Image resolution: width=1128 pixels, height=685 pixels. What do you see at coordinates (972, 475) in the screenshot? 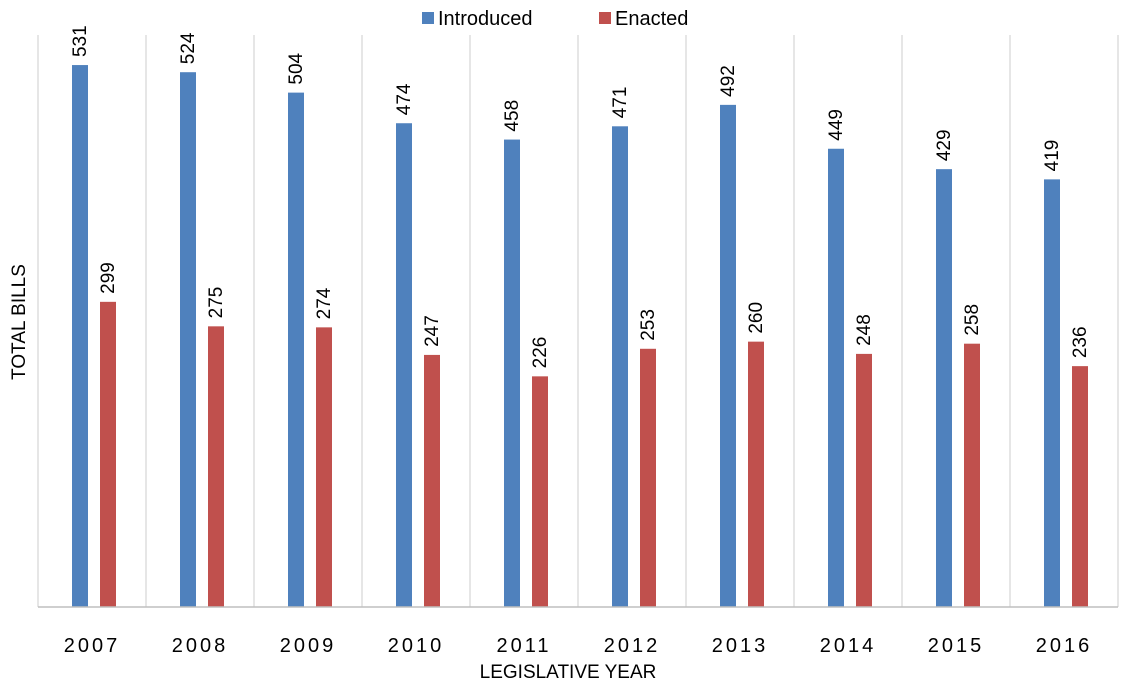
I see `bar-enacted-2015` at bounding box center [972, 475].